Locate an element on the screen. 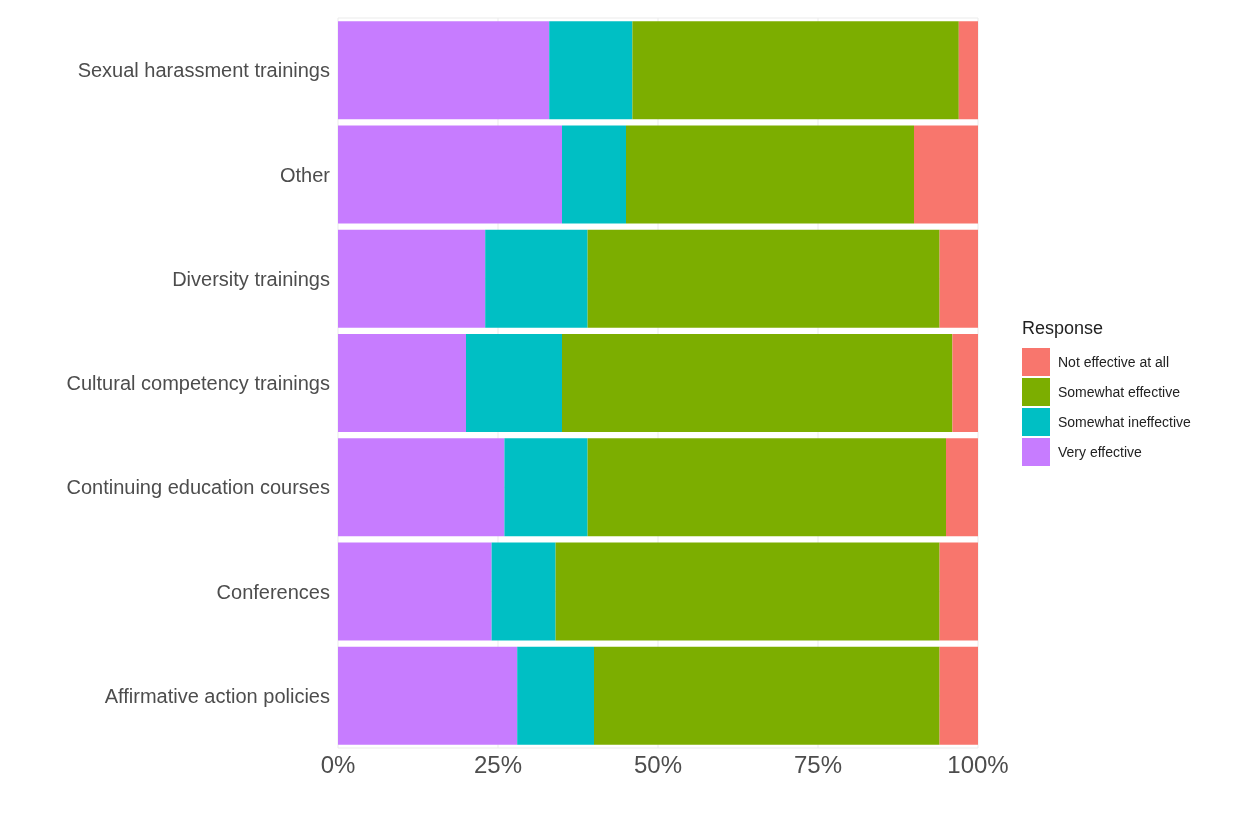 The width and height of the screenshot is (1233, 819). y-tick-label: Affirmative action policies is located at coordinates (217, 695).